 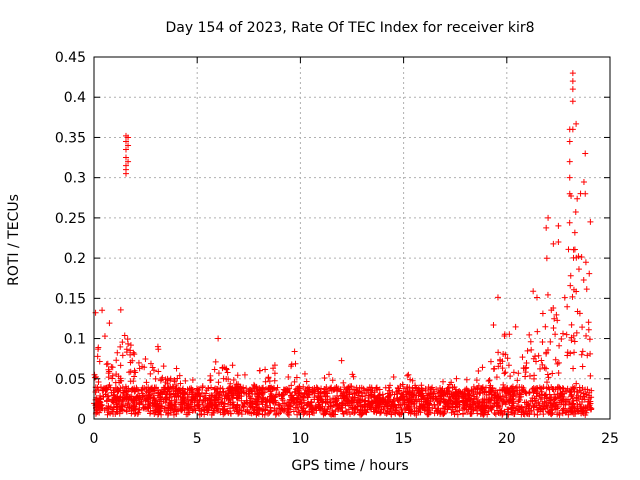 What do you see at coordinates (75, 340) in the screenshot?
I see `y-tick-label: 0.1` at bounding box center [75, 340].